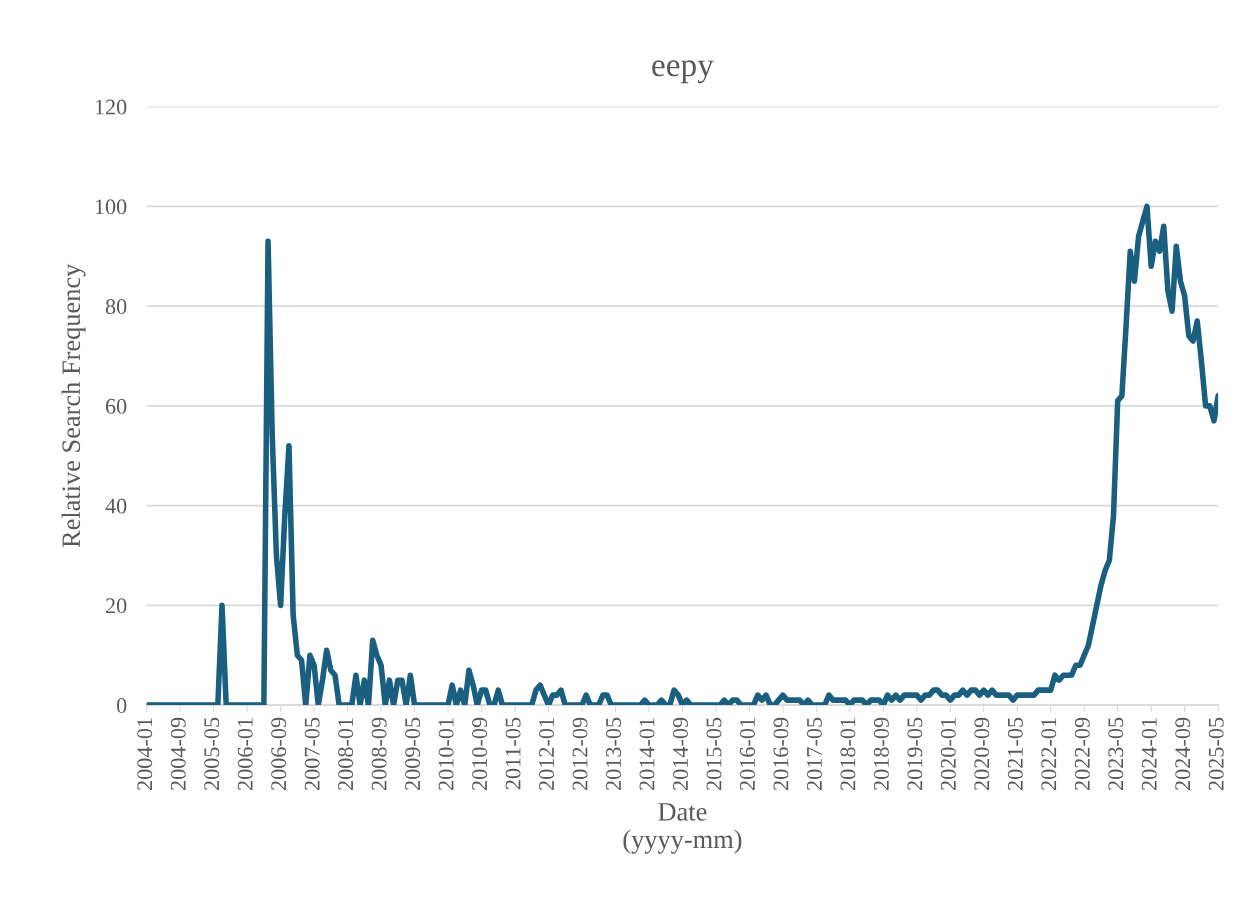  What do you see at coordinates (781, 754) in the screenshot?
I see `x-tick-label: 2016-09` at bounding box center [781, 754].